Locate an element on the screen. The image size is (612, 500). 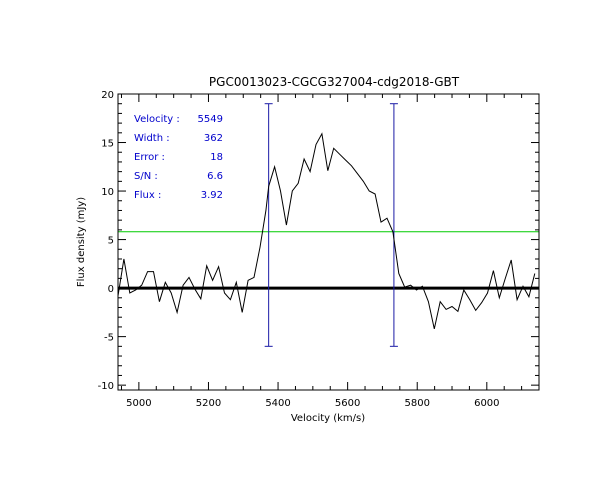
annotation-value: 18 is located at coordinates (216, 157).